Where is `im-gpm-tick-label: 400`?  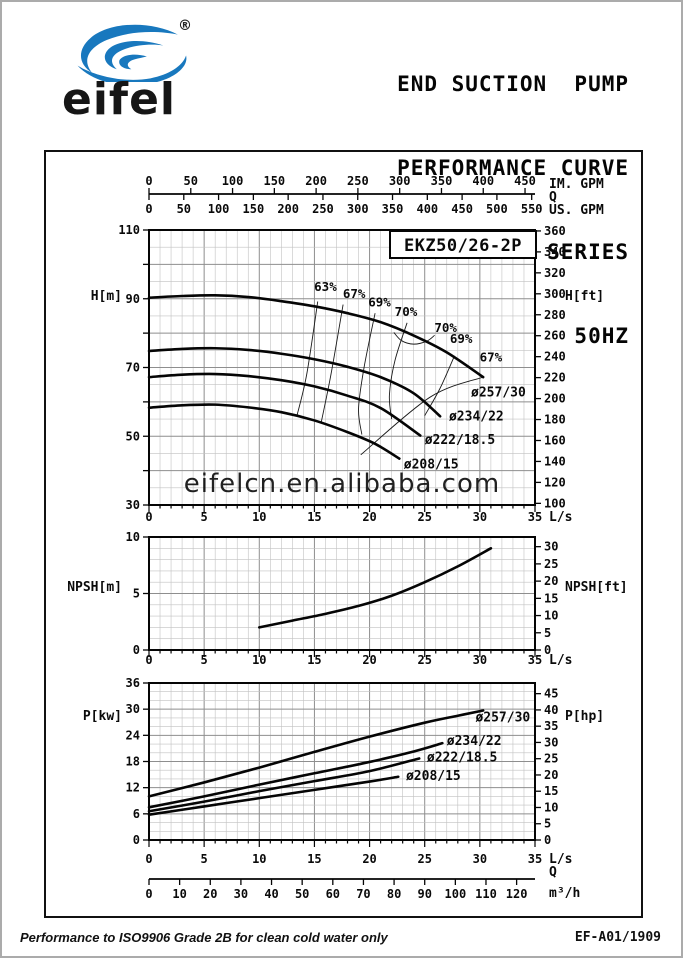 im-gpm-tick-label: 400 is located at coordinates (483, 181).